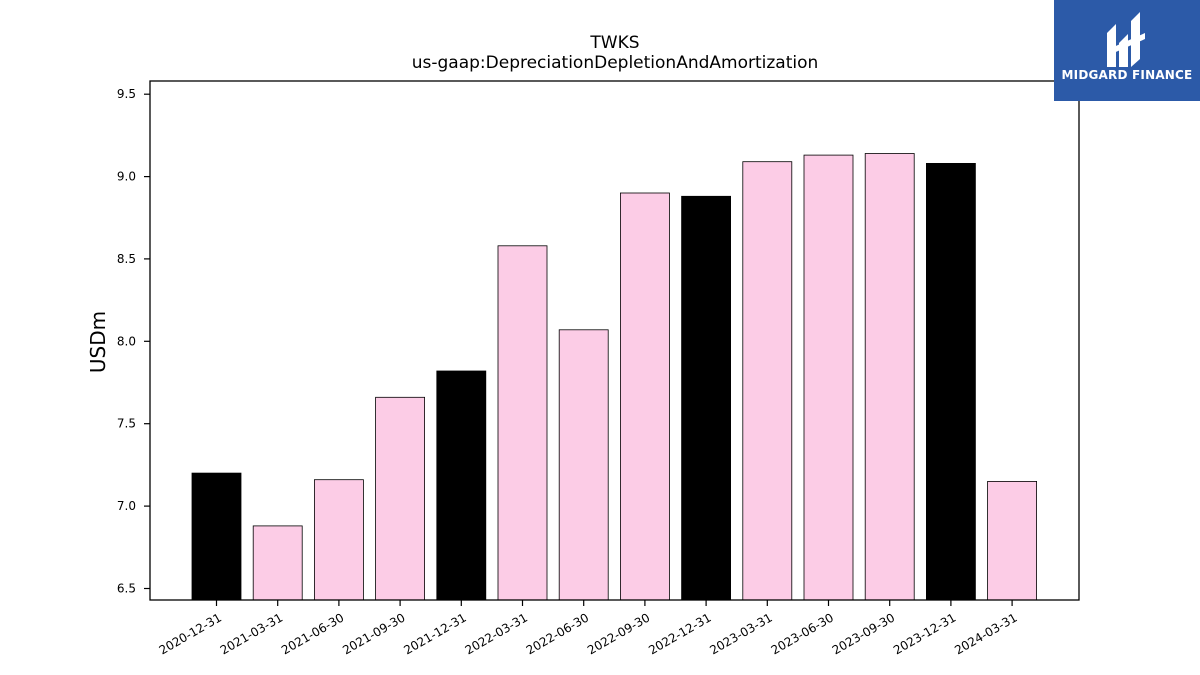  Describe the element at coordinates (126, 341) in the screenshot. I see `y-tick-label: 8.0` at that location.